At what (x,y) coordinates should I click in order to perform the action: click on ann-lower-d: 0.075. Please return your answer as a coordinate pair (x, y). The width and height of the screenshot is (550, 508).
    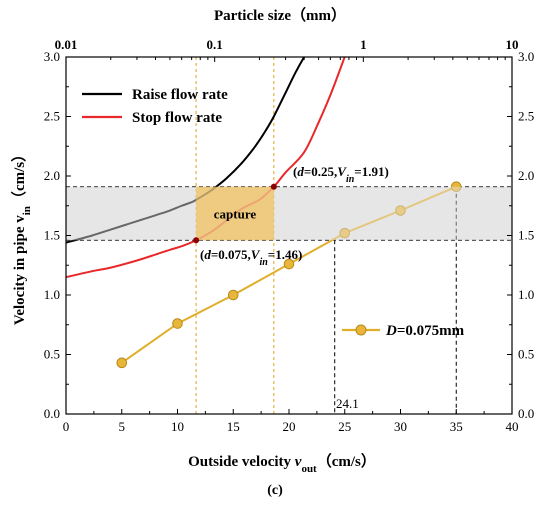
    Looking at the image, I should click on (233, 254).